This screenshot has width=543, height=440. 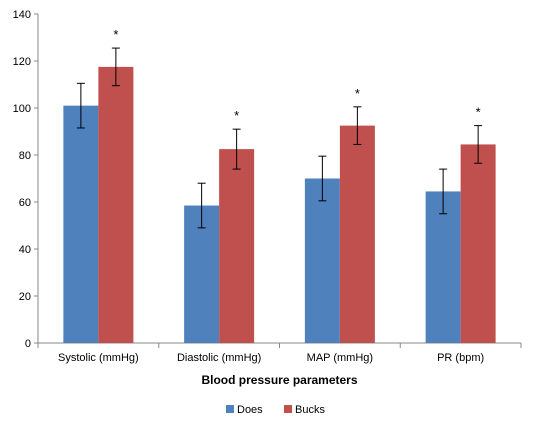 I want to click on y-tick-label: 100, so click(x=22, y=109).